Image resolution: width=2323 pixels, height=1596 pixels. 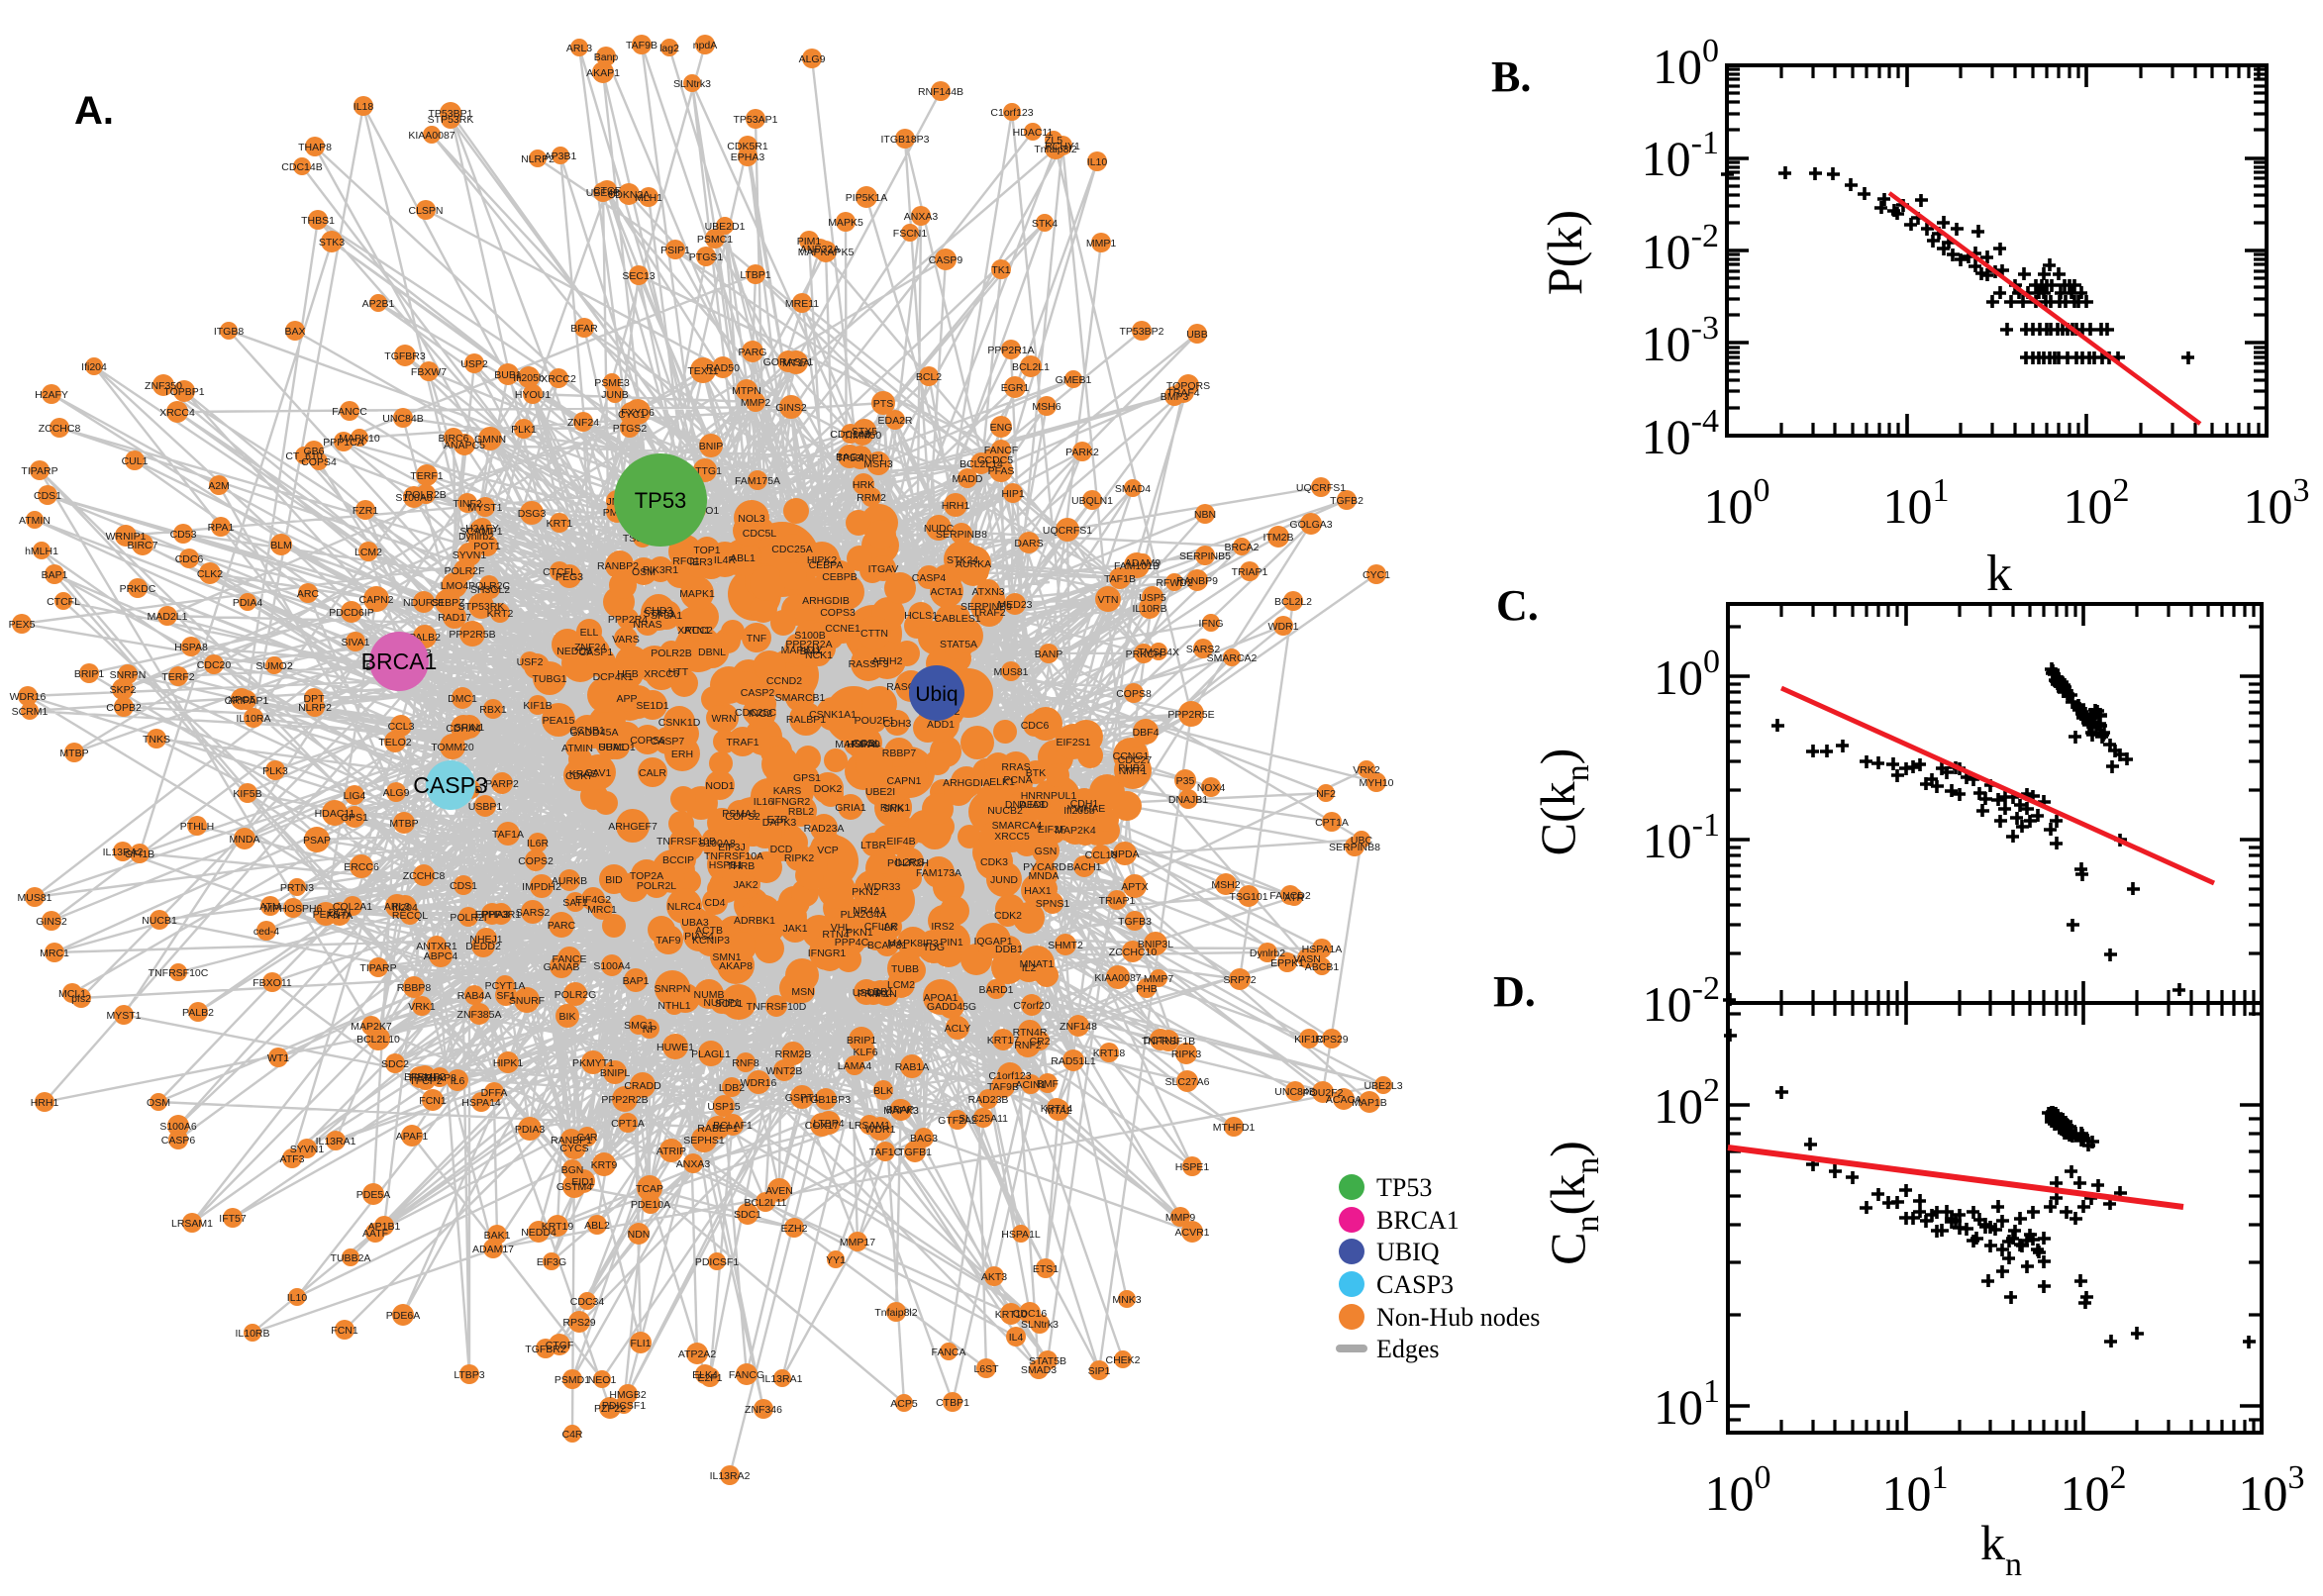 I want to click on svg-text: FZR1, so click(x=365, y=511).